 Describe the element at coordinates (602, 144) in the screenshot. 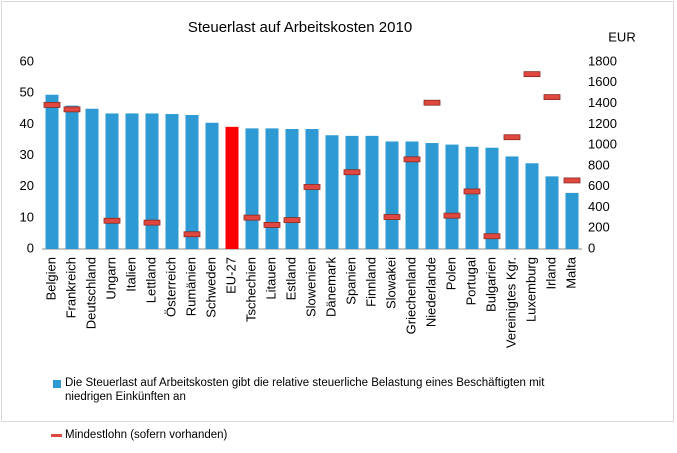

I see `y2-tick-label: 1000` at that location.